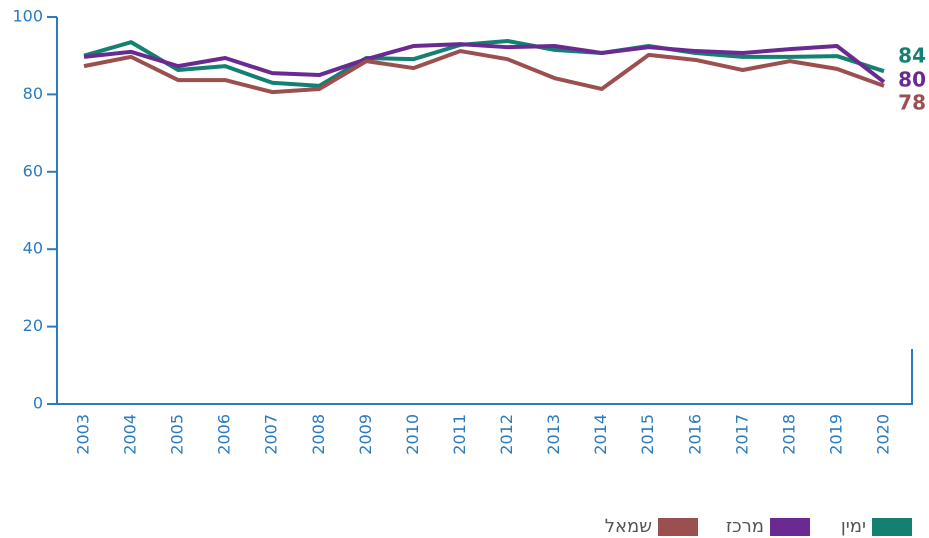 This screenshot has width=929, height=538. Describe the element at coordinates (883, 434) in the screenshot. I see `x-tick-label: 2020` at that location.